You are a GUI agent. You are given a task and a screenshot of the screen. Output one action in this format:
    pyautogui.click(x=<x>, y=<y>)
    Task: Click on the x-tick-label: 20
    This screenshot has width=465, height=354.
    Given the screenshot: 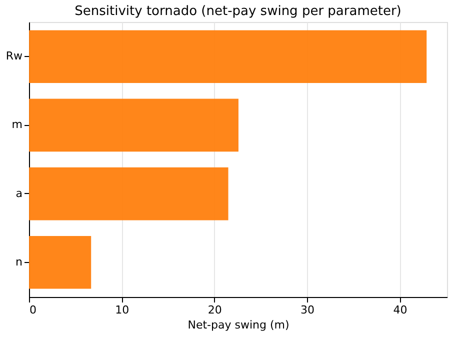 What is the action you would take?
    pyautogui.click(x=215, y=310)
    